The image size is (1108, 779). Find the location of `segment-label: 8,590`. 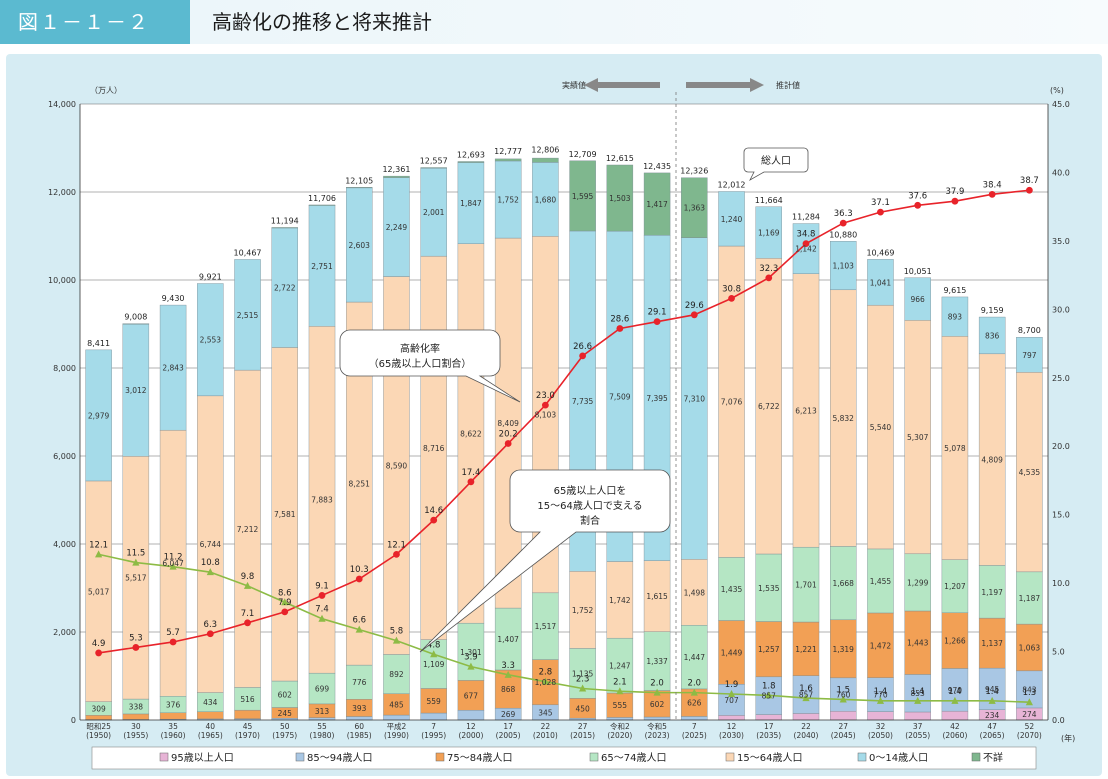

segment-label: 8,590 is located at coordinates (397, 466).